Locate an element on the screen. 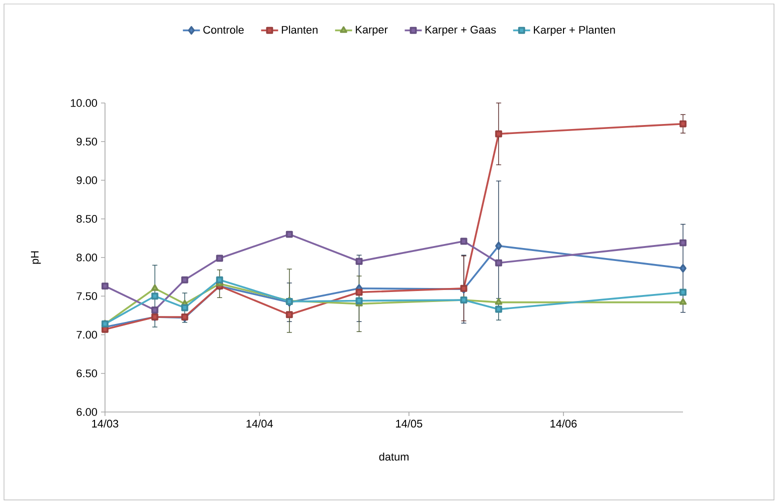 Image resolution: width=779 pixels, height=504 pixels. y-tick-label: 7.00 is located at coordinates (87, 334).